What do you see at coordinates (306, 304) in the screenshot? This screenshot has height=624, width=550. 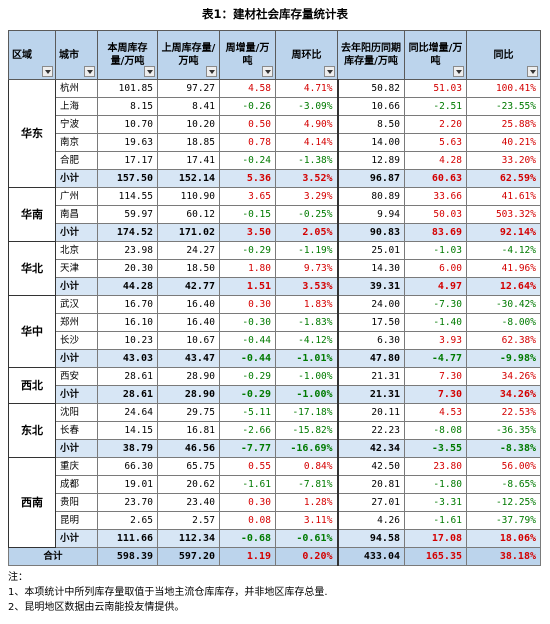 I see `value-cell-wow: 1.83%` at bounding box center [306, 304].